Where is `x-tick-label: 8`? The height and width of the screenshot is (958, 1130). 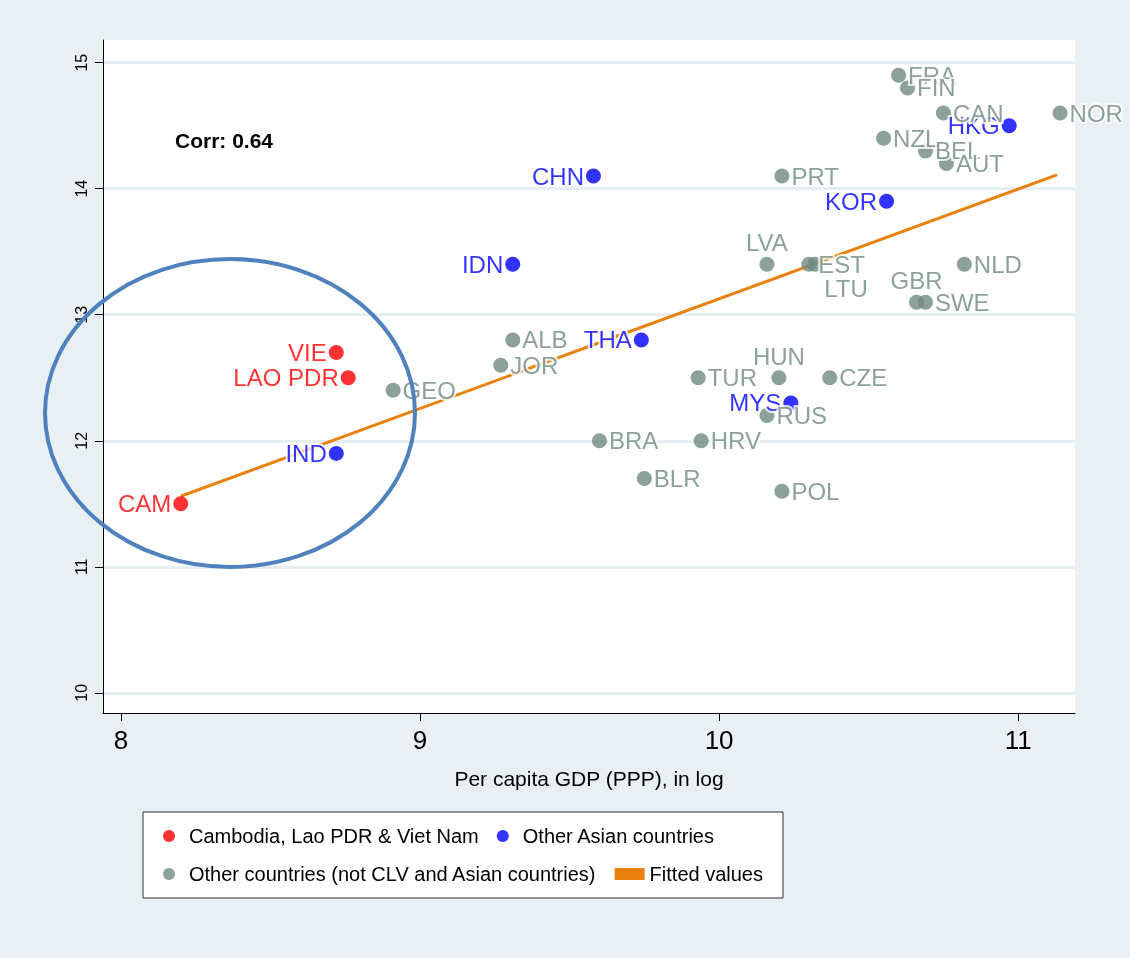
x-tick-label: 8 is located at coordinates (121, 740).